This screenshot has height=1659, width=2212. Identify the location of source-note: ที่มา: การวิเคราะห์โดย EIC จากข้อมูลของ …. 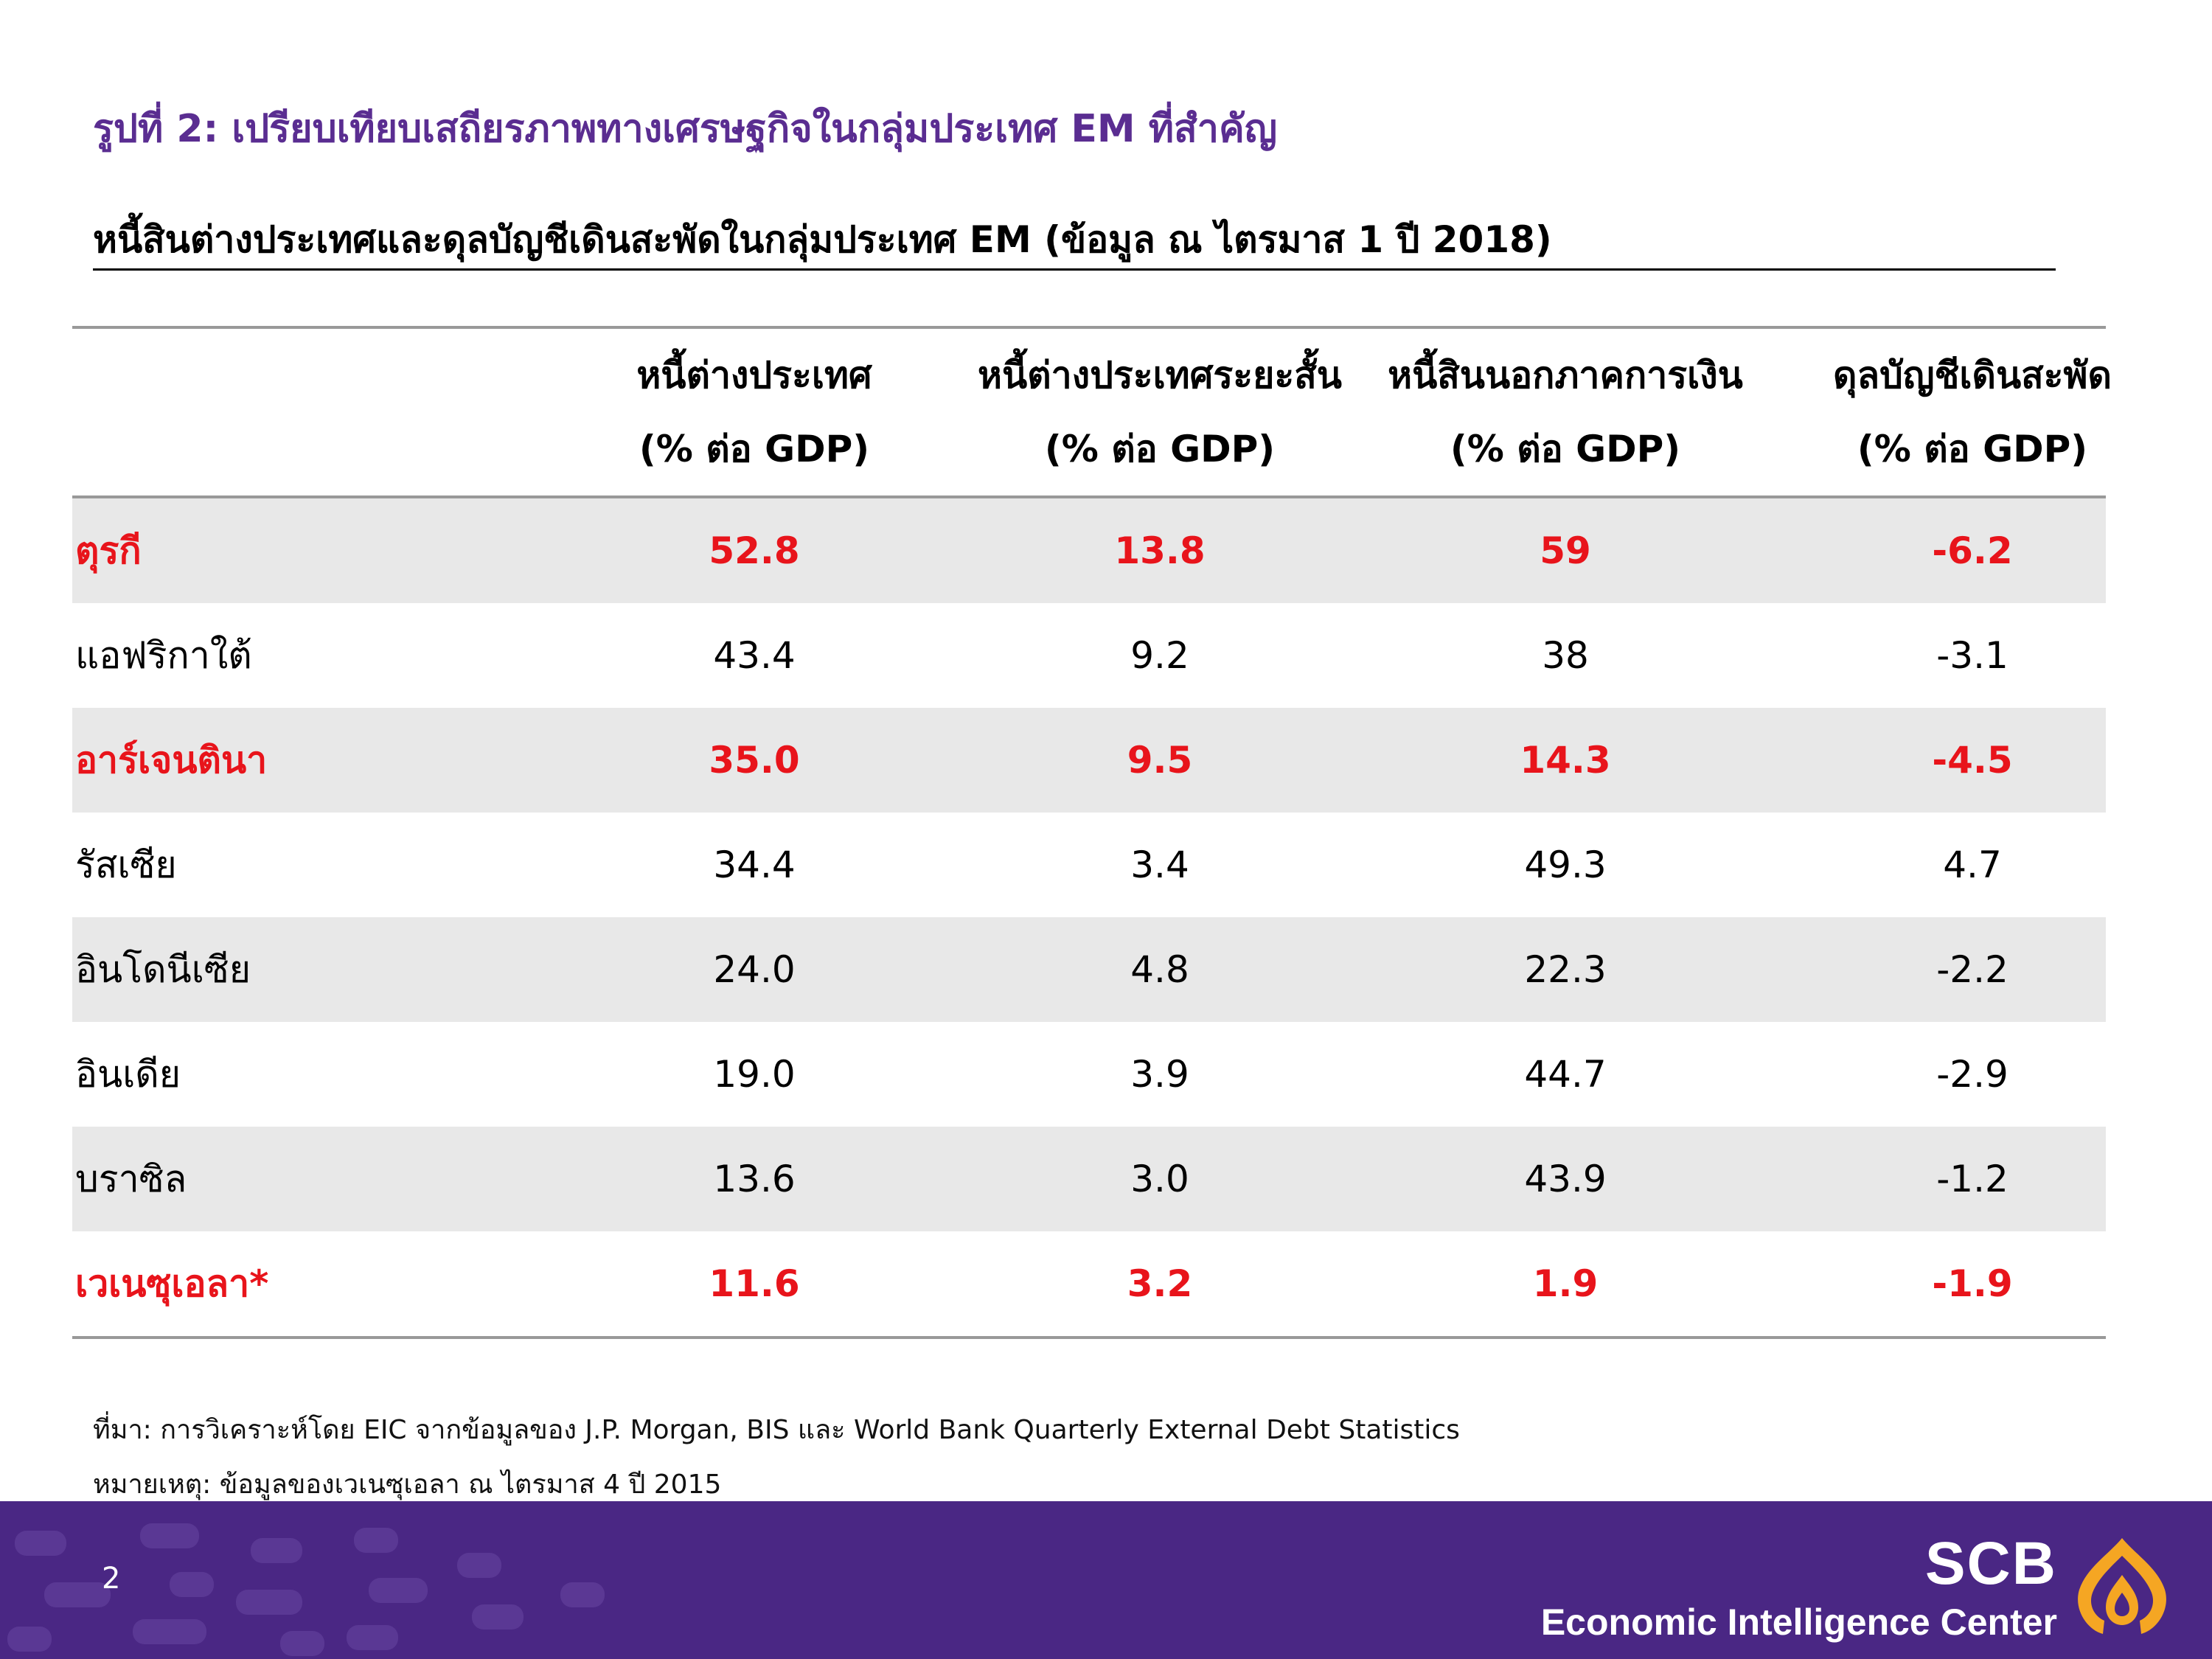
(776, 1430).